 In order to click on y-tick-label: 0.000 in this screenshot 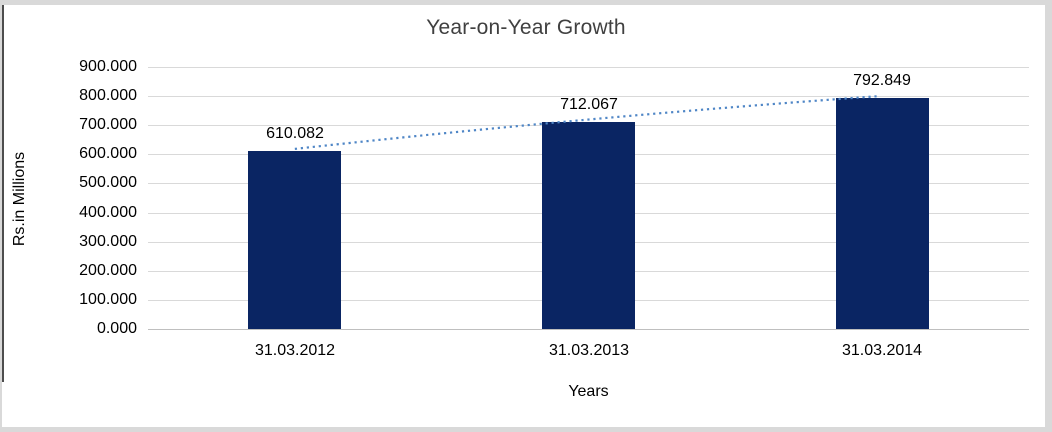, I will do `click(116, 328)`.